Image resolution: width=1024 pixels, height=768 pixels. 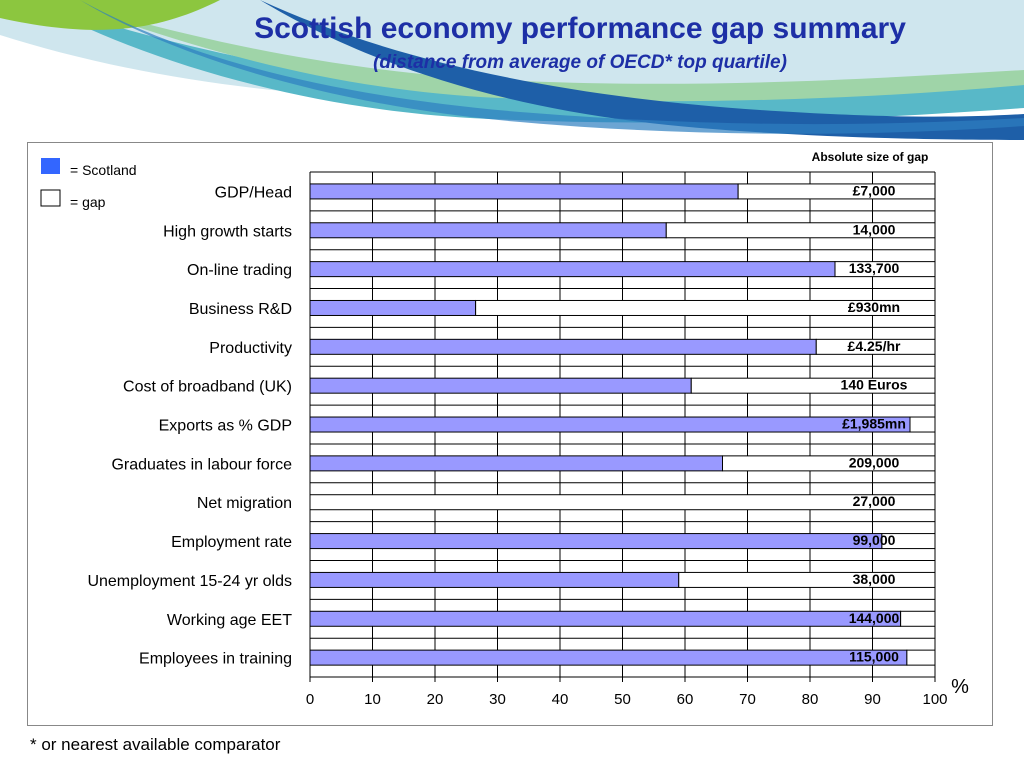 I want to click on gap-value-label: 14,000, so click(x=874, y=229).